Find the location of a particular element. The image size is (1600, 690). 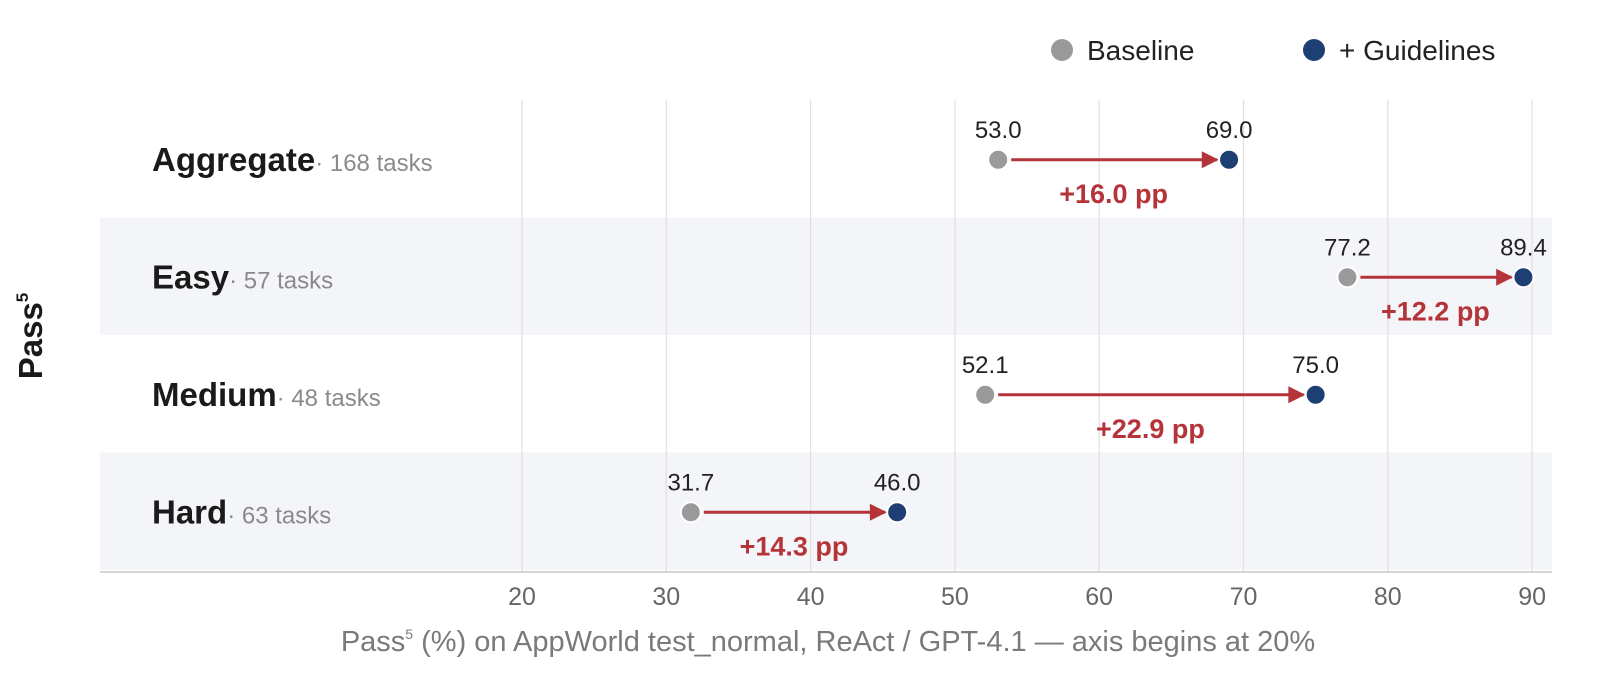

guidelines-value-label: 89.4 is located at coordinates (1523, 247).